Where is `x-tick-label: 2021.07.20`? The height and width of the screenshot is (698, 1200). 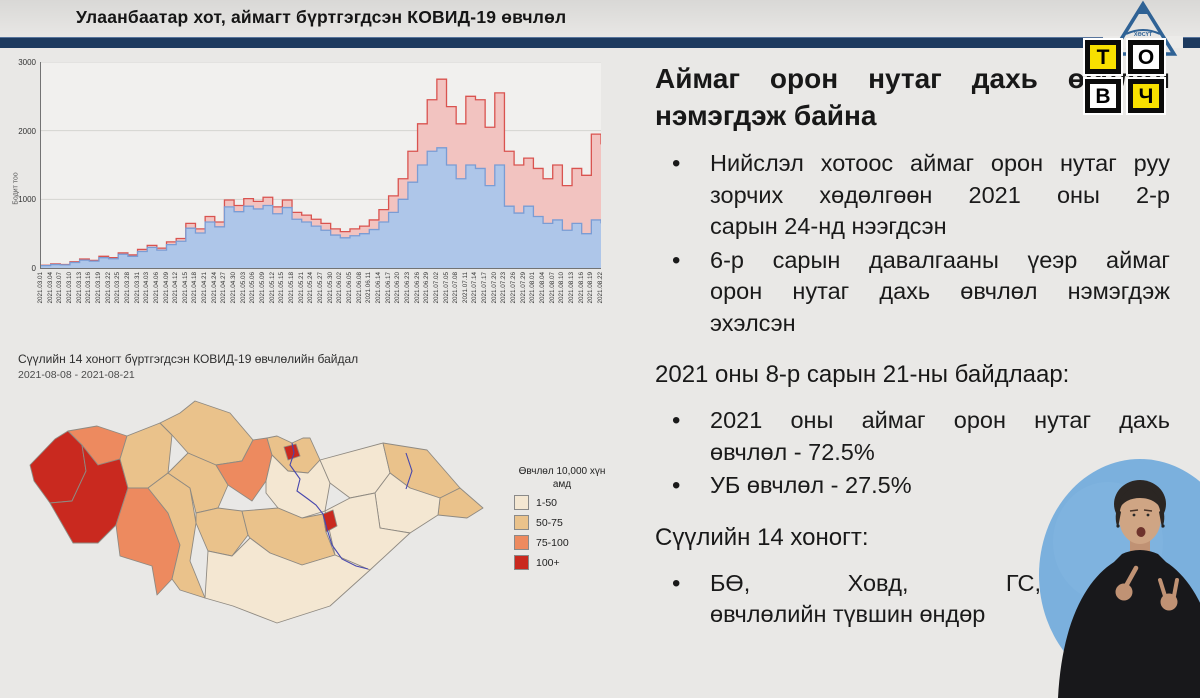
x-tick-label: 2021.07.20 is located at coordinates (494, 288).